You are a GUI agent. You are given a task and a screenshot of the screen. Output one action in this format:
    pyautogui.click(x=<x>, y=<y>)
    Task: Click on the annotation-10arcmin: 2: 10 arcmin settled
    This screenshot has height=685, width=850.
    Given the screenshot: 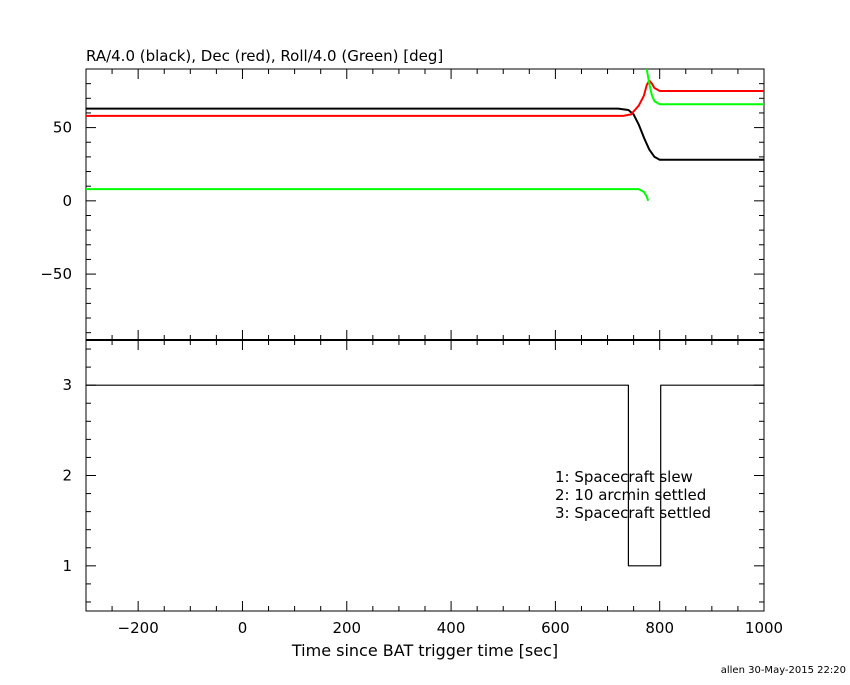 What is the action you would take?
    pyautogui.click(x=630, y=495)
    